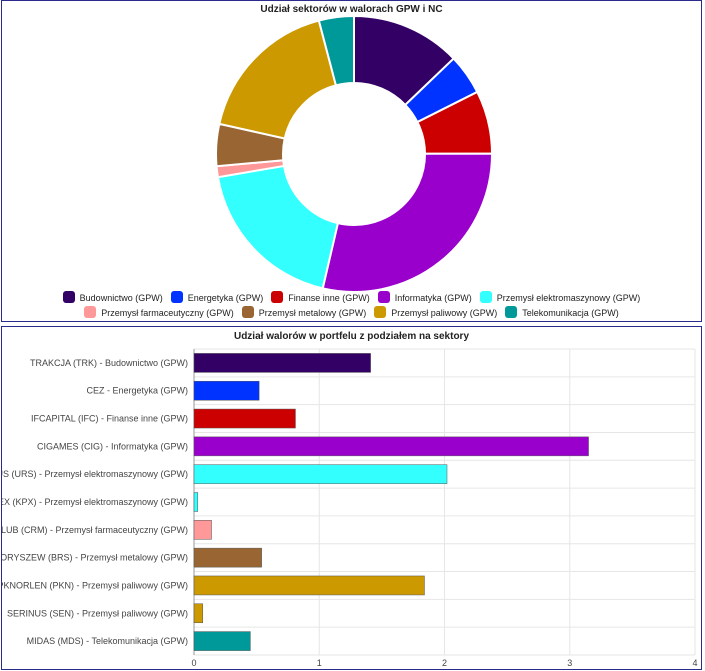 Image resolution: width=705 pixels, height=671 pixels. Describe the element at coordinates (433, 298) in the screenshot. I see `legend-label: Informatyka (GPW)` at that location.